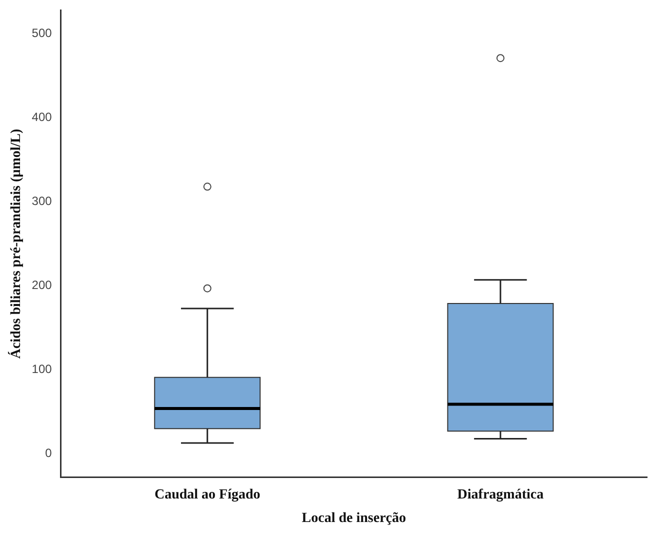  What do you see at coordinates (15, 243) in the screenshot?
I see `y-axis-title: Ácidos biliares pré-prandiais (µmol/L)` at bounding box center [15, 243].